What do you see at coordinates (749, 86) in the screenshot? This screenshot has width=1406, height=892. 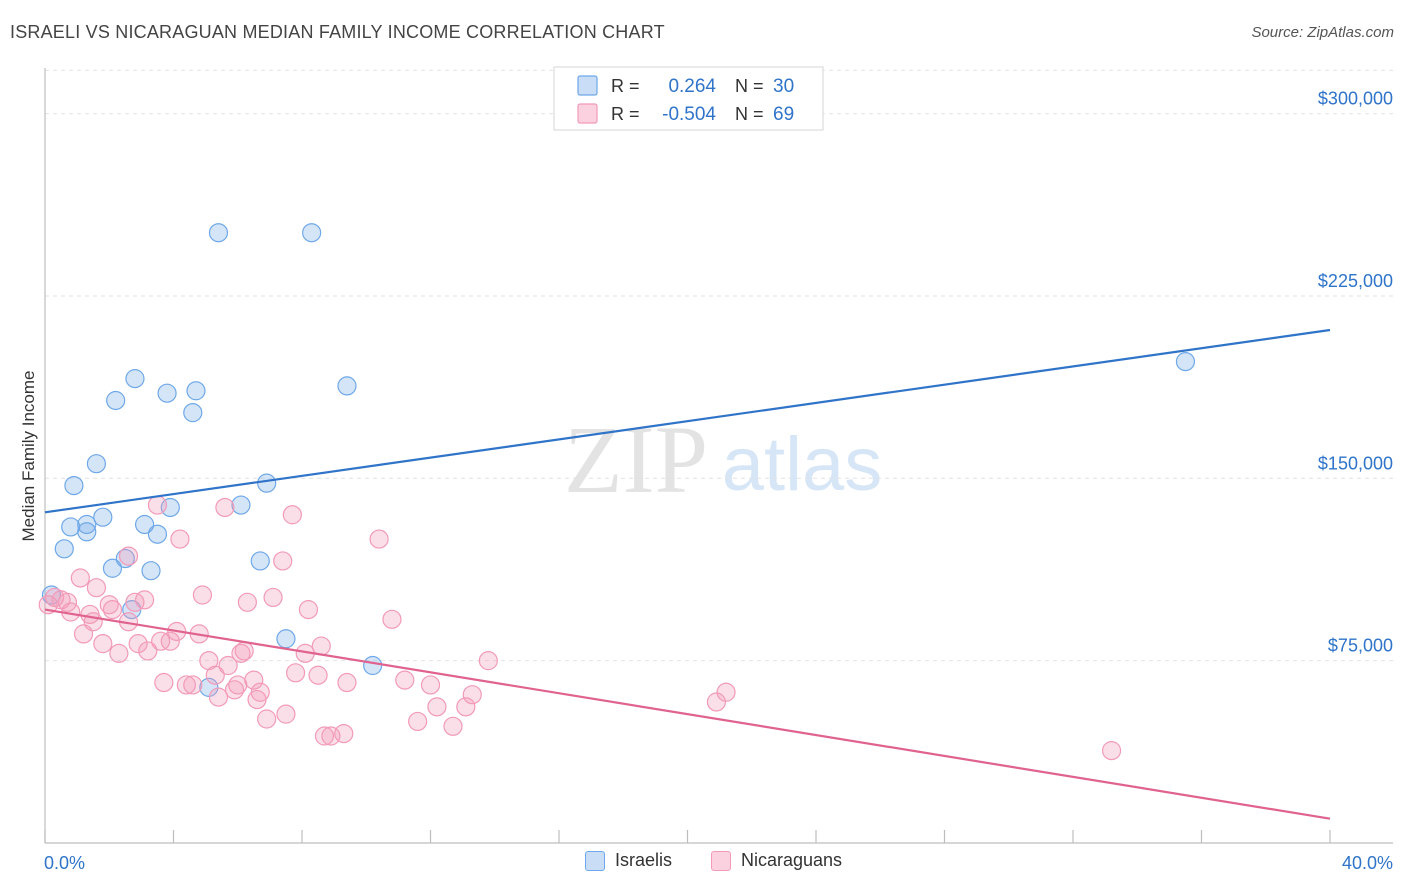 I see `legend-n-label-israelis: N =` at bounding box center [749, 86].